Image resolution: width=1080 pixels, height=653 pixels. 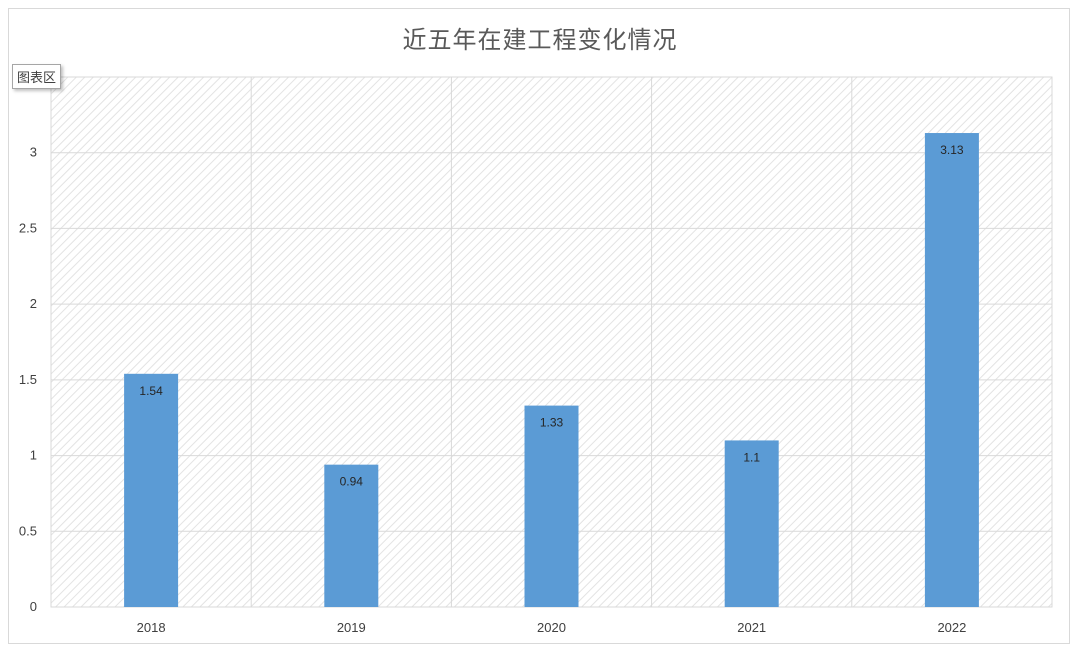 I want to click on x-tick-label-2022: 2022, so click(x=951, y=627).